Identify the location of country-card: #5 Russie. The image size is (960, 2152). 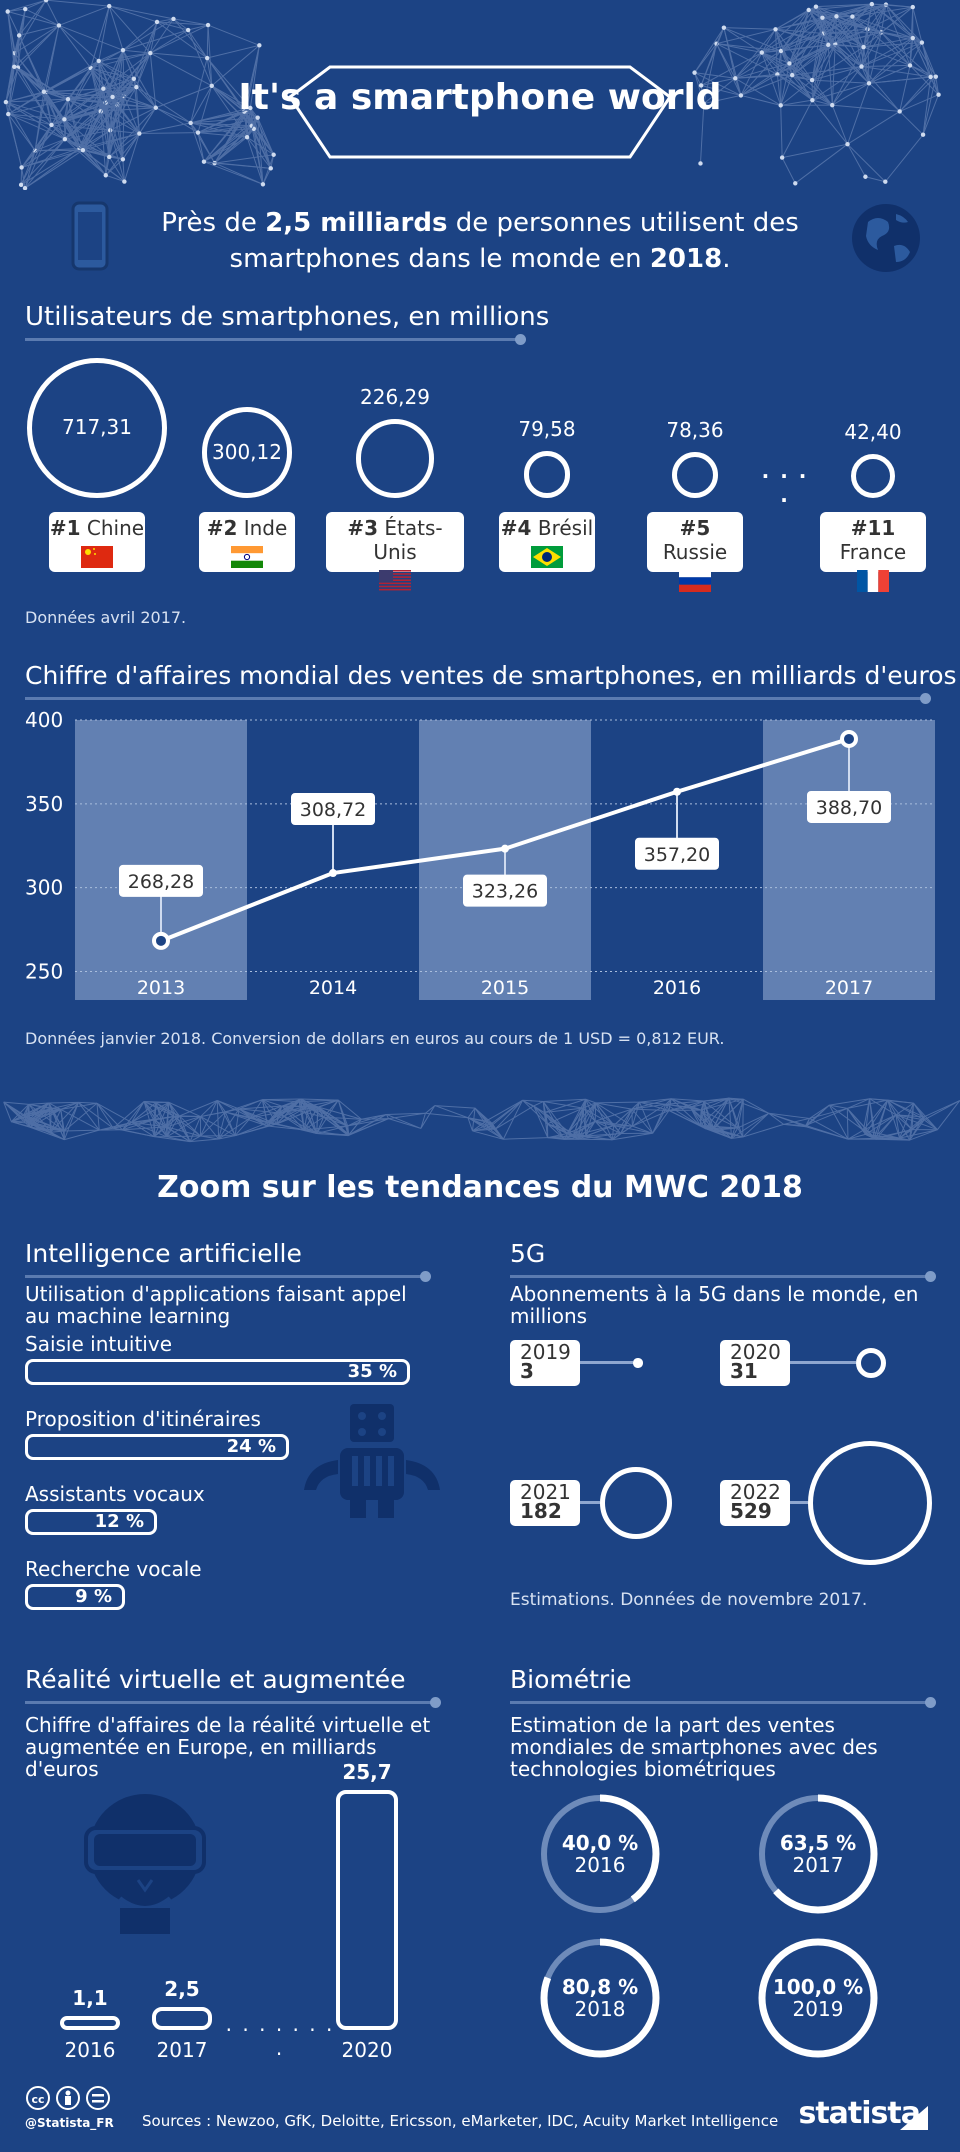
(695, 552).